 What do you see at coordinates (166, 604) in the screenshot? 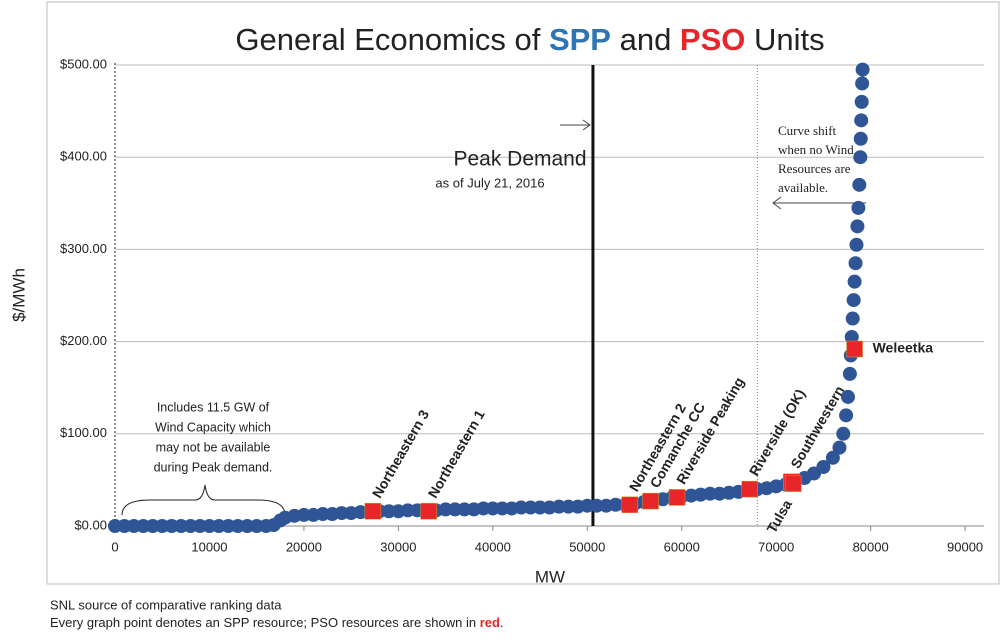
I see `footnote: SNL source of comparative ranking data` at bounding box center [166, 604].